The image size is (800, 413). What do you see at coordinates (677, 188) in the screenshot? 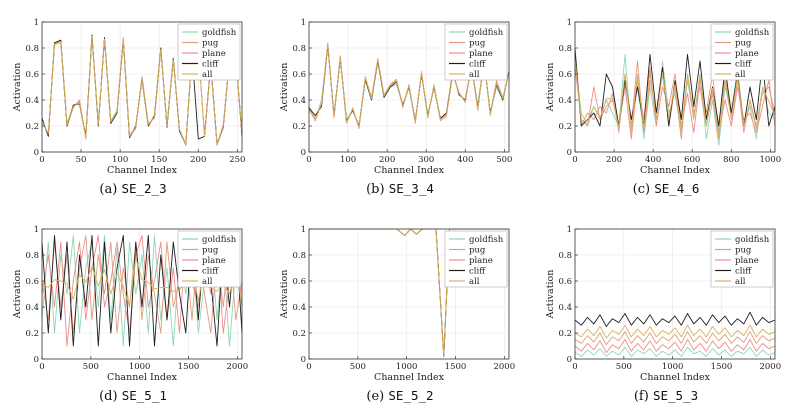
I see `caption-code: SE_4_6` at bounding box center [677, 188].